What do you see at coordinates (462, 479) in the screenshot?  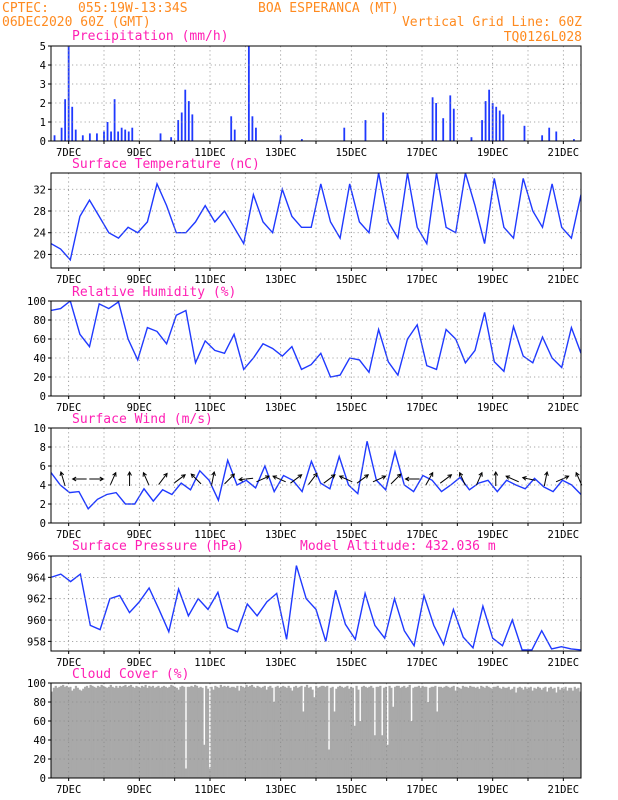 I see `wind-arrow` at bounding box center [462, 479].